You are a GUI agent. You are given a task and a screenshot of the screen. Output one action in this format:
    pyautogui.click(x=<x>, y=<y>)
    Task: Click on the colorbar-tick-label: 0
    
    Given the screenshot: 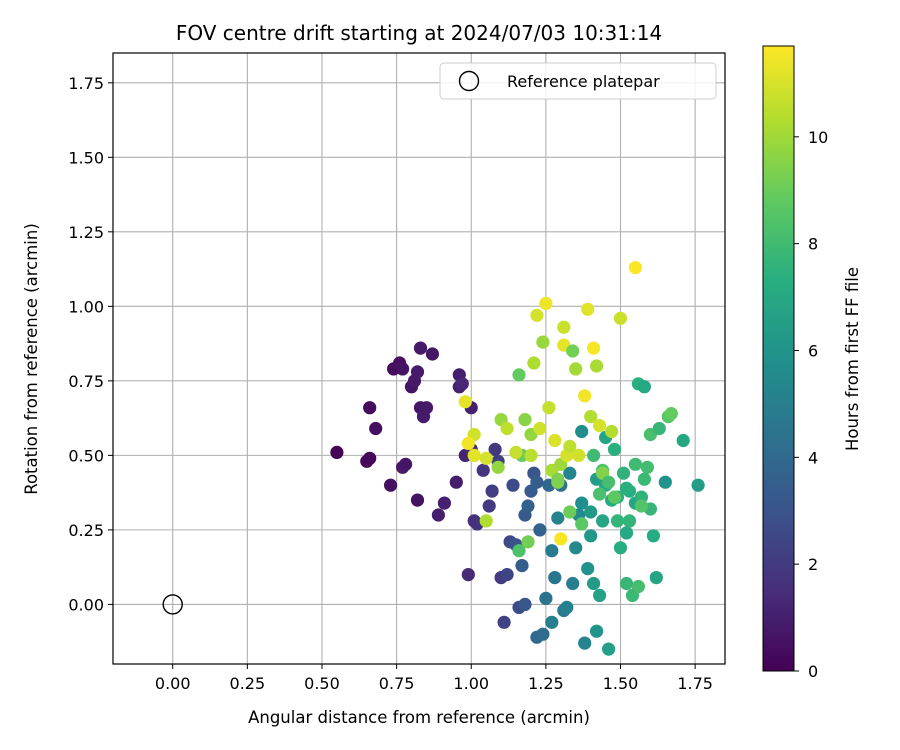 What is the action you would take?
    pyautogui.click(x=813, y=671)
    